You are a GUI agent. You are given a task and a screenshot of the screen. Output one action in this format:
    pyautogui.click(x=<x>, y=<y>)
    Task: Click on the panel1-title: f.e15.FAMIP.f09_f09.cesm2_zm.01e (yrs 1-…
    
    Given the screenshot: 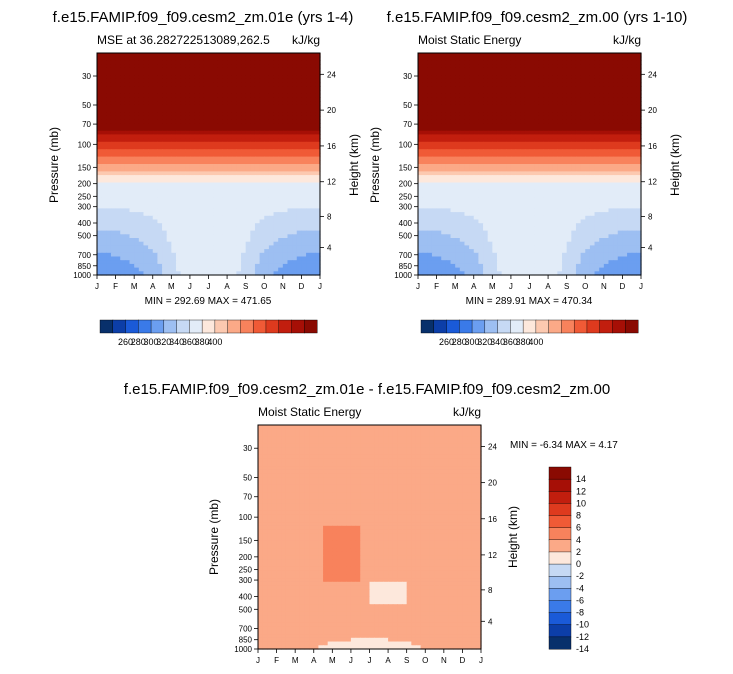 What is the action you would take?
    pyautogui.click(x=203, y=17)
    